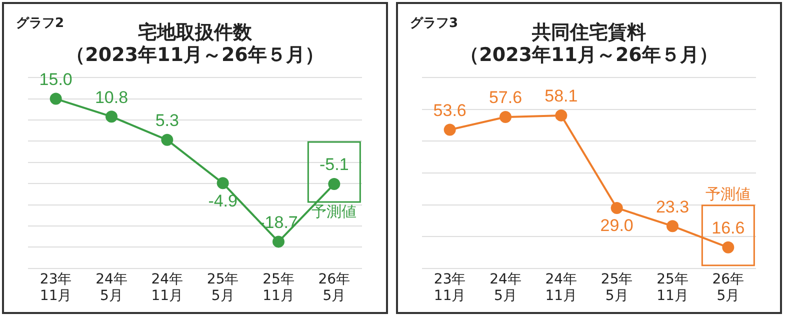  Describe the element at coordinates (111, 97) in the screenshot. I see `data-label: 10.8` at that location.